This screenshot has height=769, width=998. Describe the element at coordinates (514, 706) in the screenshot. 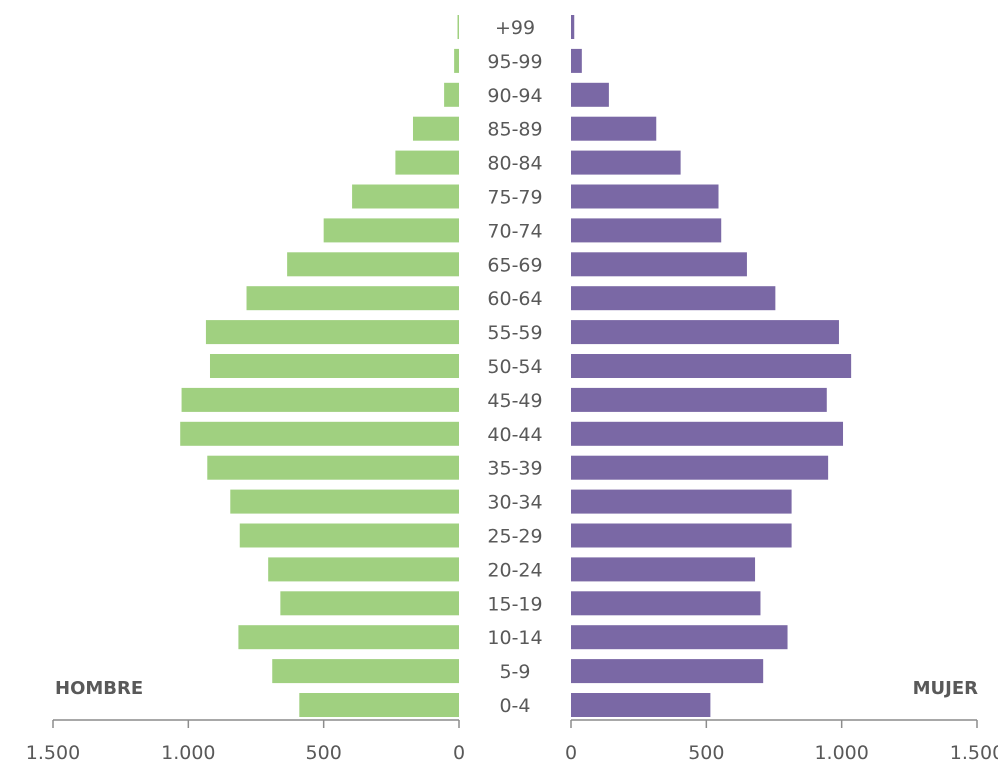

I see `age-label-0-4: 0-4` at that location.